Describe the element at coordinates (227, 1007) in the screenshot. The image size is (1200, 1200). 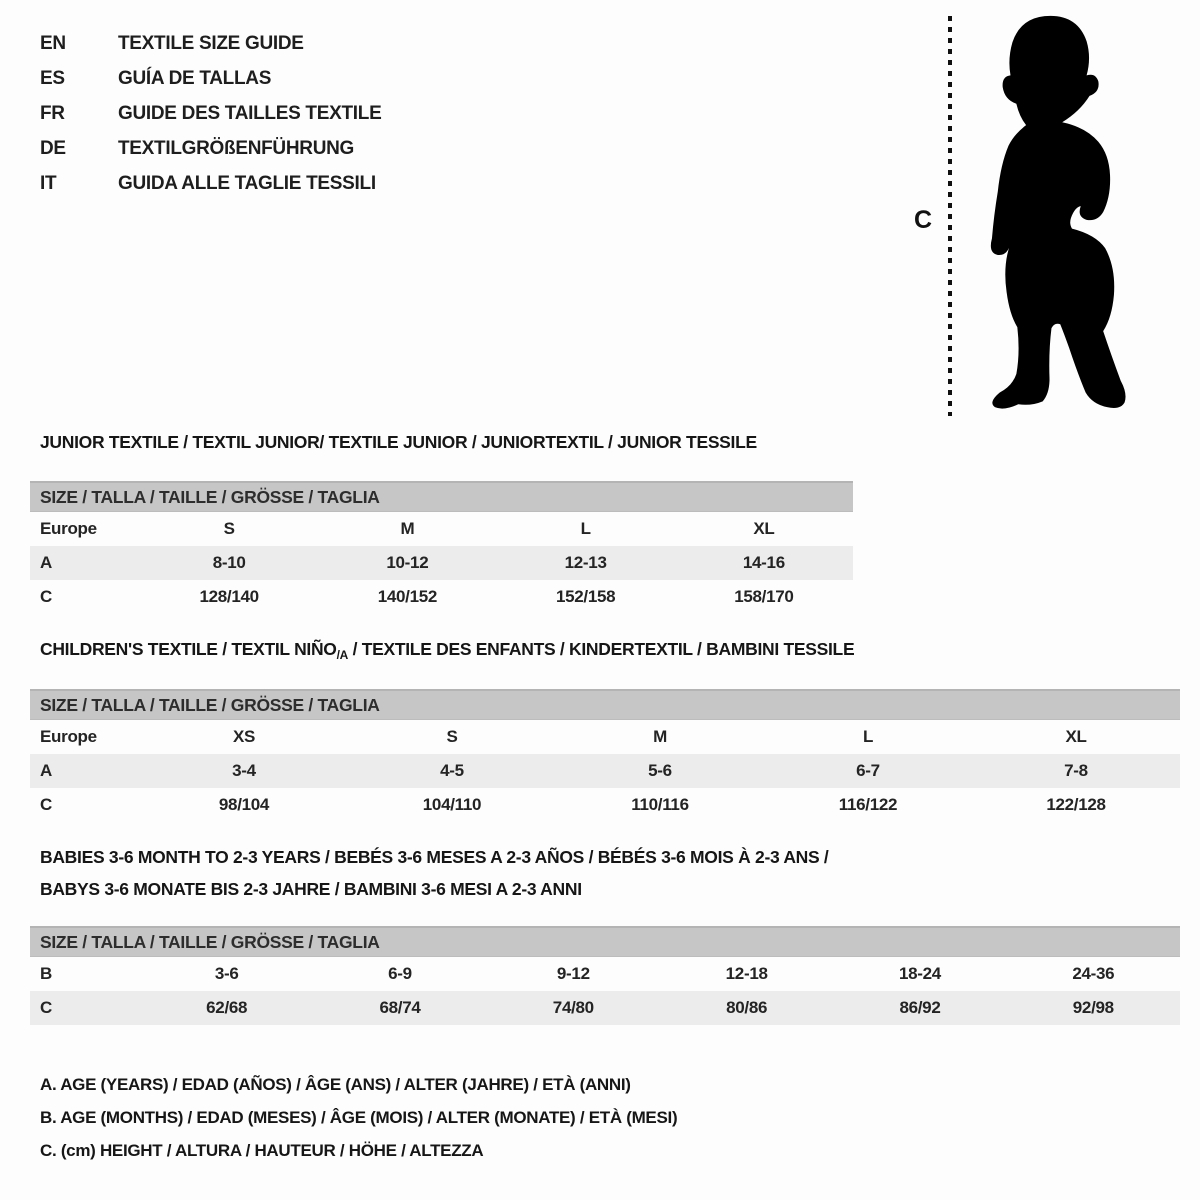
I see `size-cell: 62/68` at that location.